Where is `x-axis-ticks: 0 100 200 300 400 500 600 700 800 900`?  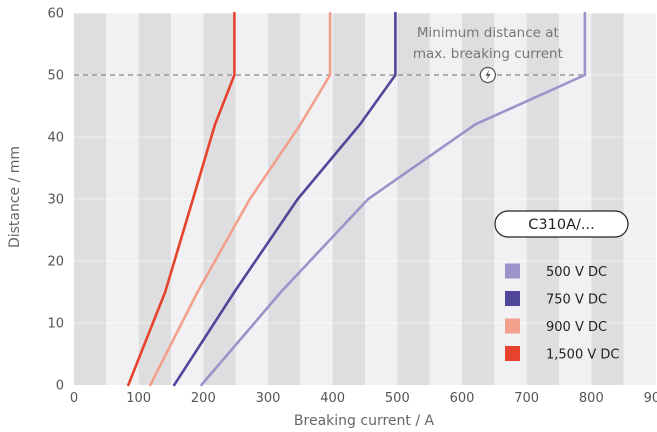 x-axis-ticks: 0 100 200 300 400 500 600 700 800 900 is located at coordinates (363, 398).